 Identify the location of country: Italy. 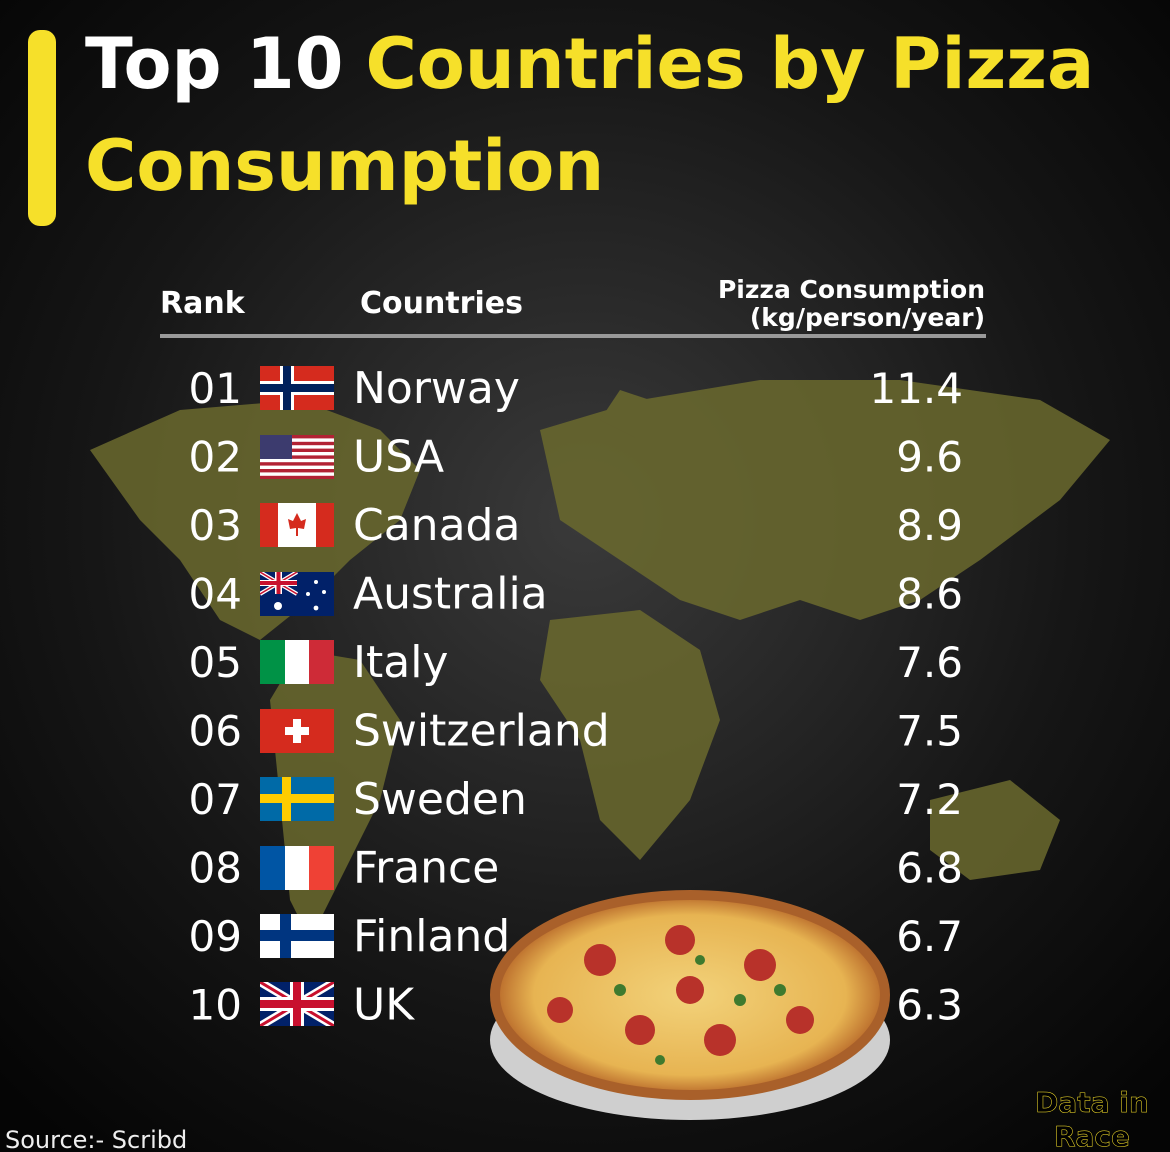
(400, 662).